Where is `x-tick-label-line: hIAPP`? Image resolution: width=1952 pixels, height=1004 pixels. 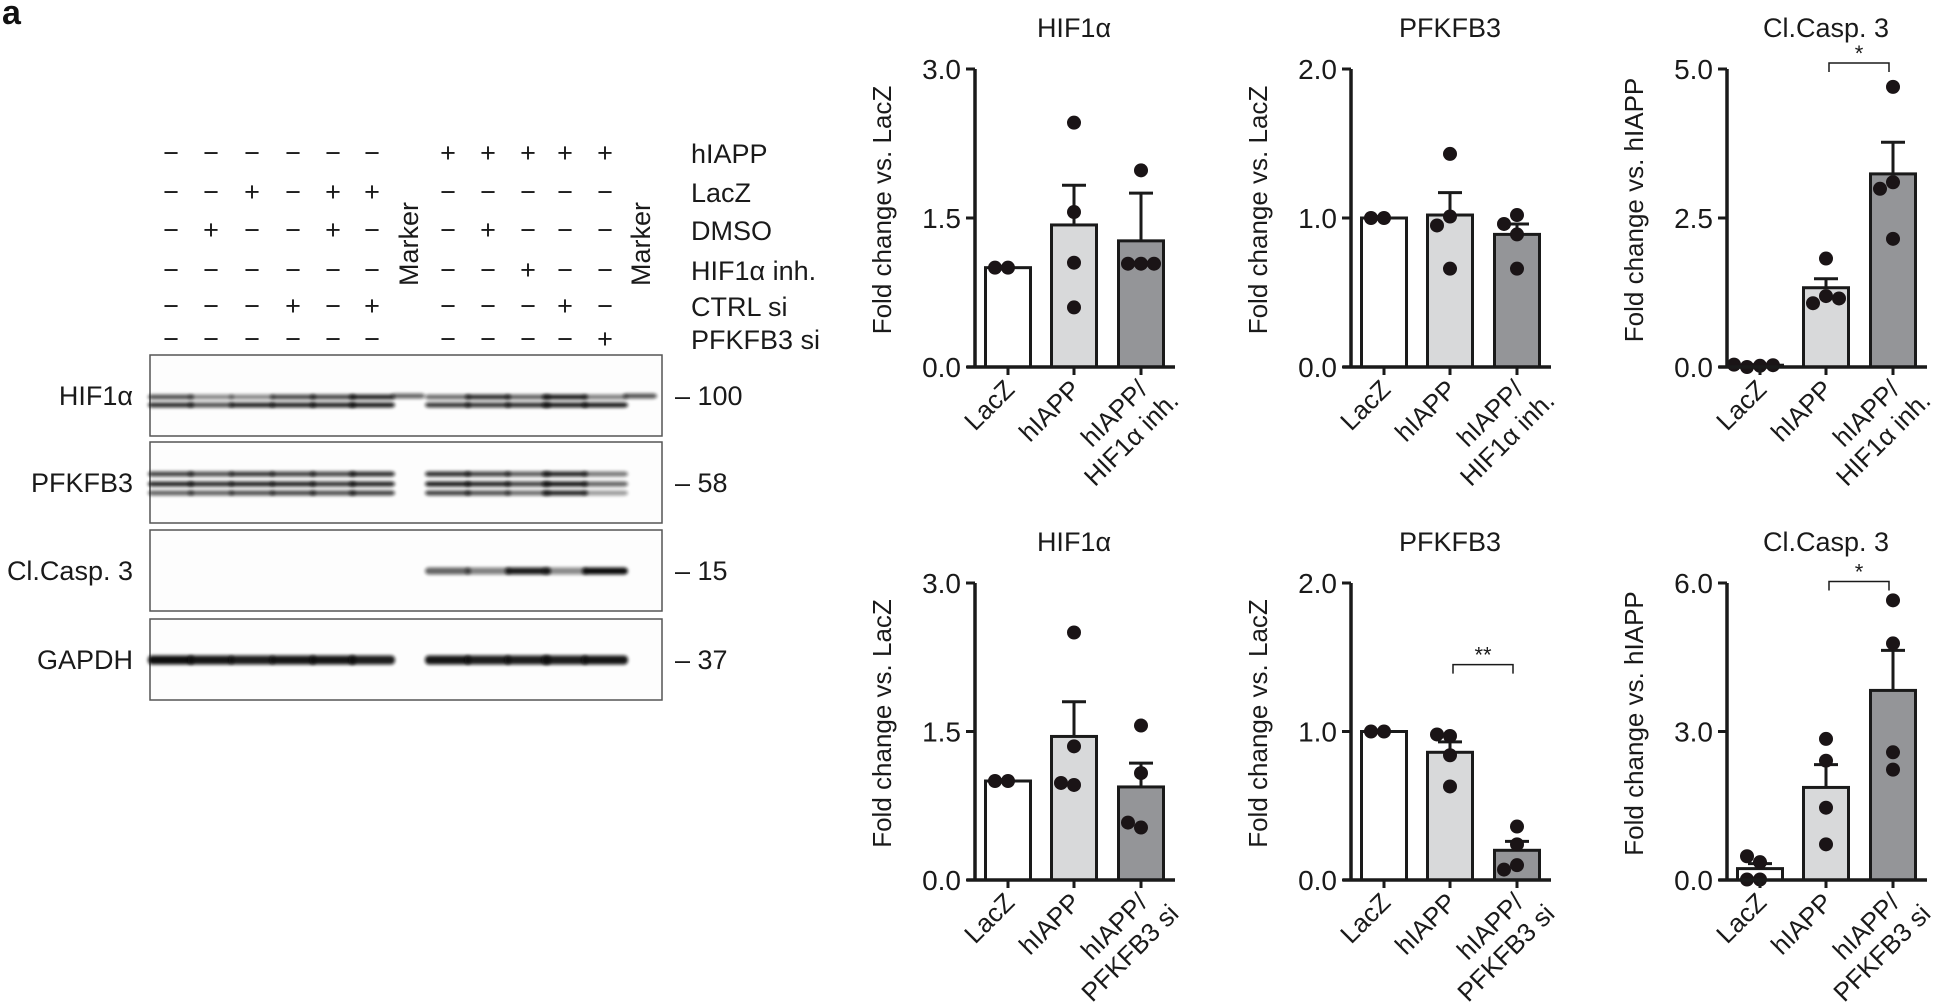 x-tick-label-line: hIAPP is located at coordinates (1425, 923).